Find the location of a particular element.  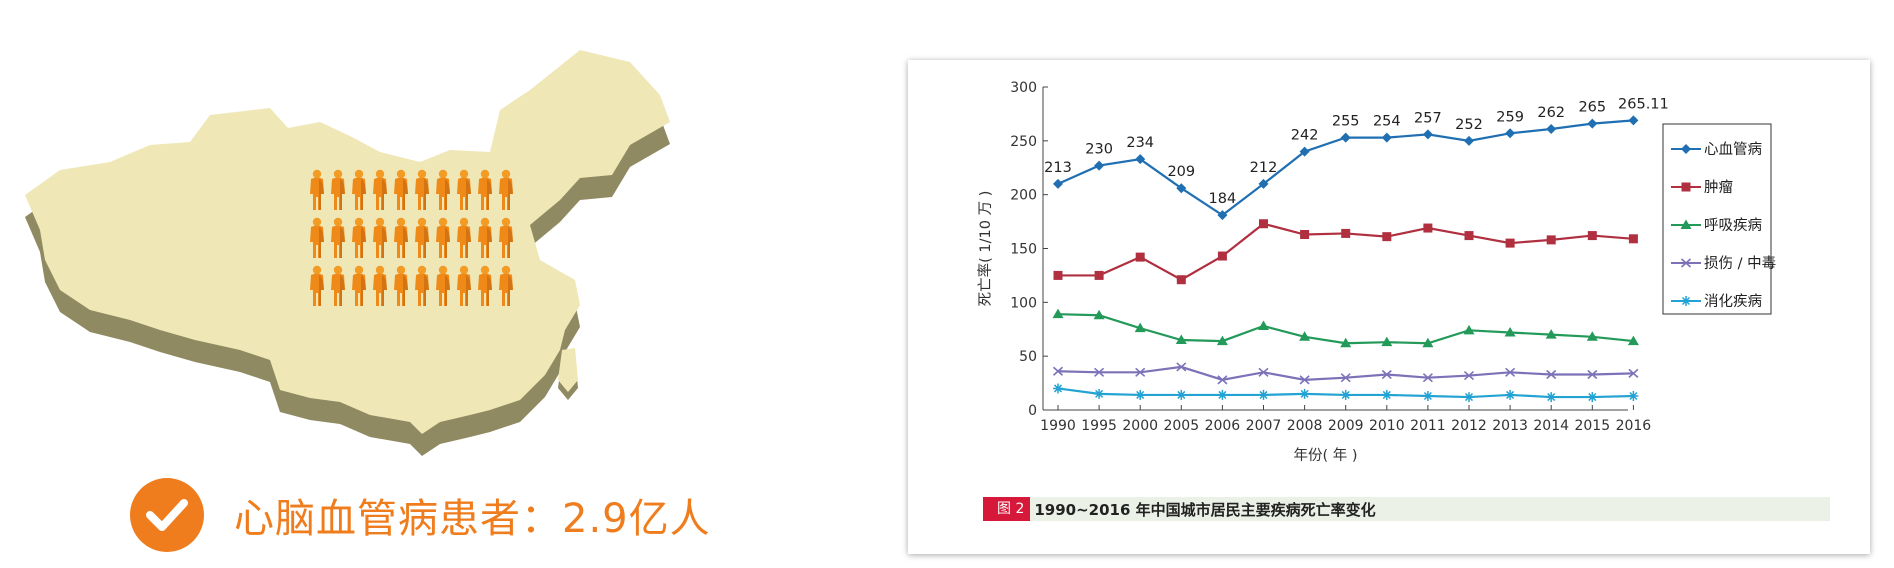

x-tick-label: 2008 is located at coordinates (1305, 426).